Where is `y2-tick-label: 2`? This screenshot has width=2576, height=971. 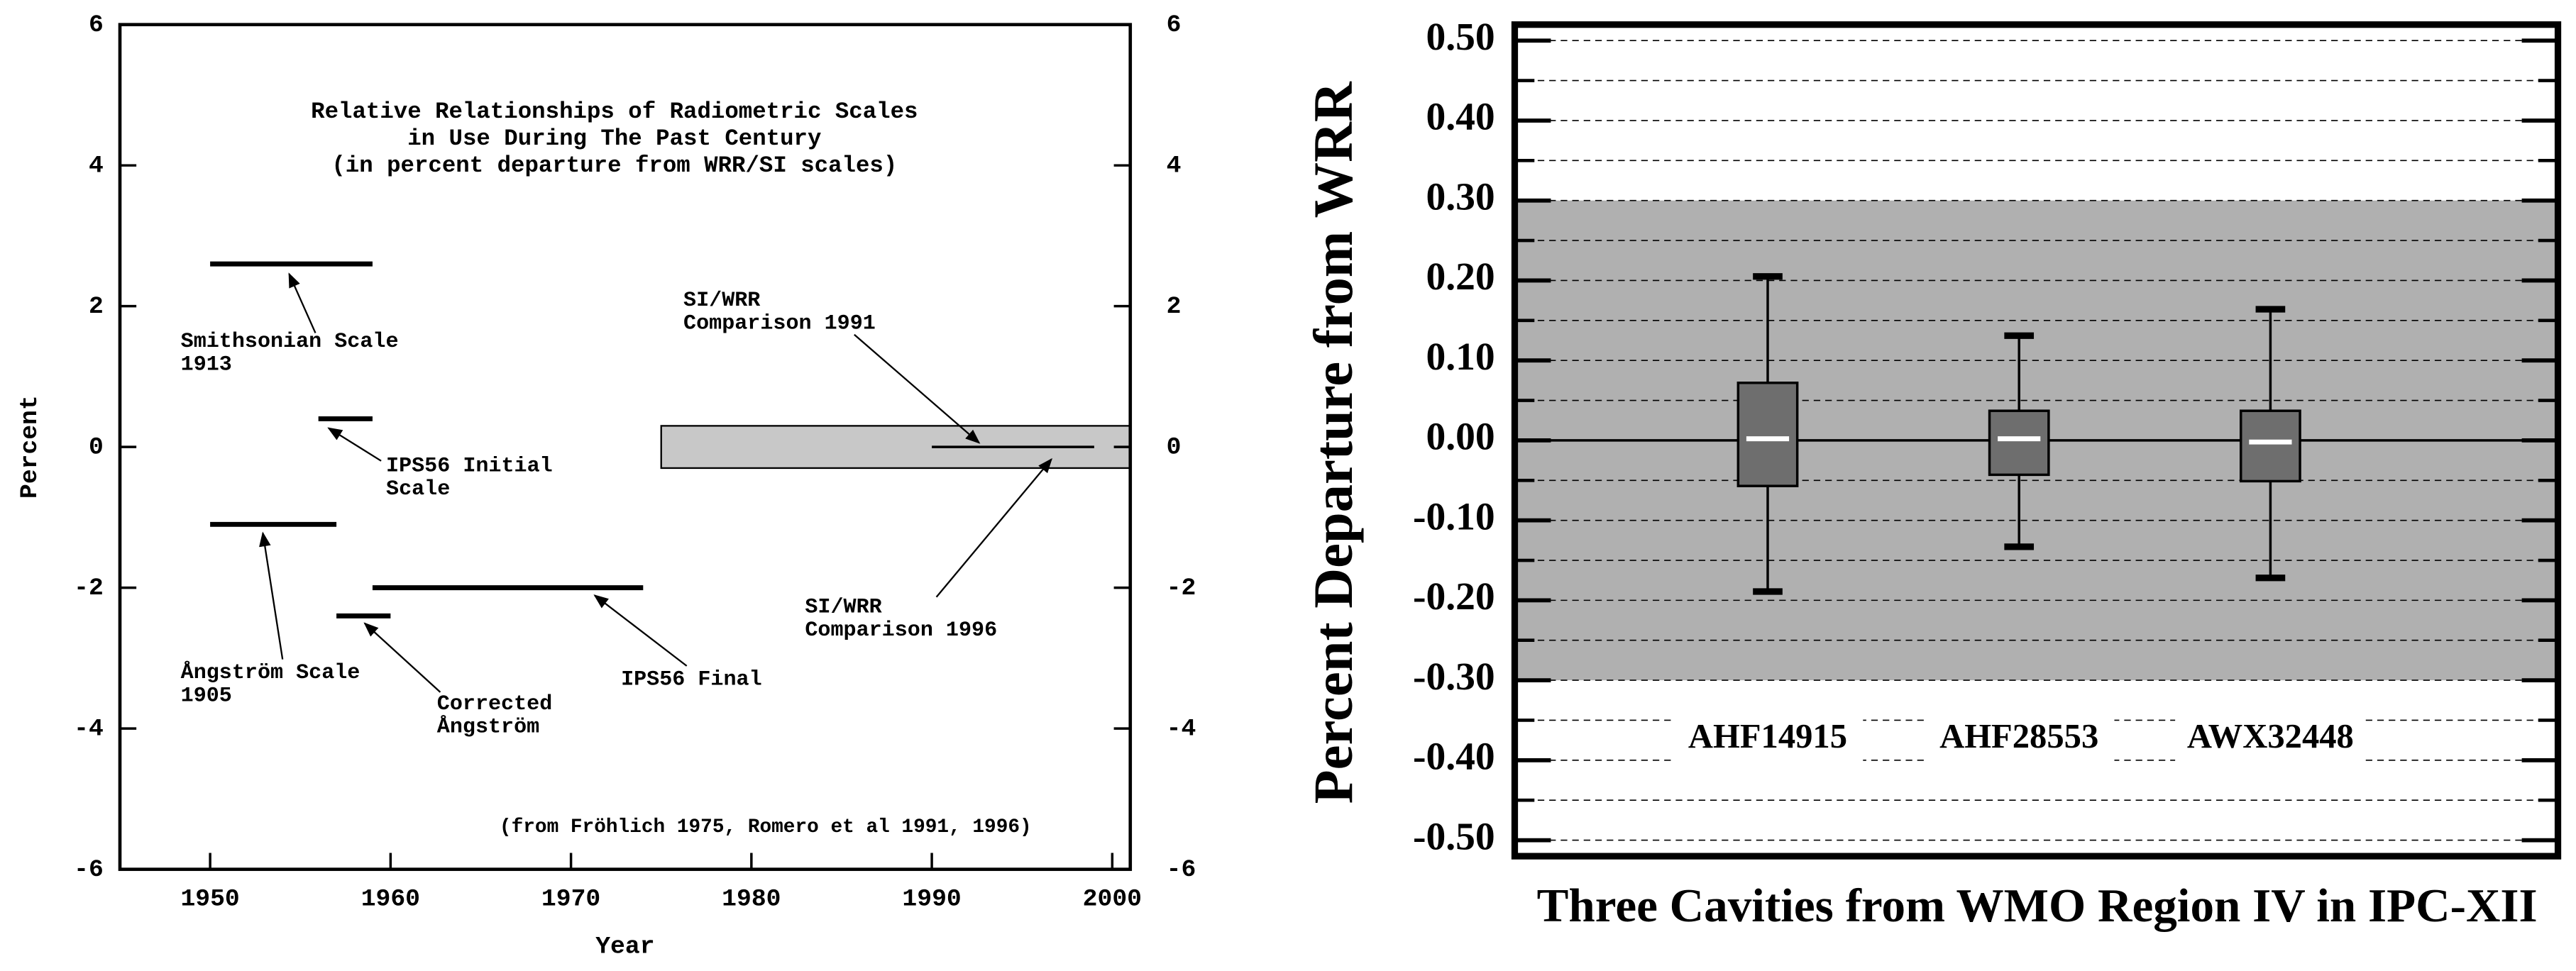 y2-tick-label: 2 is located at coordinates (1174, 307).